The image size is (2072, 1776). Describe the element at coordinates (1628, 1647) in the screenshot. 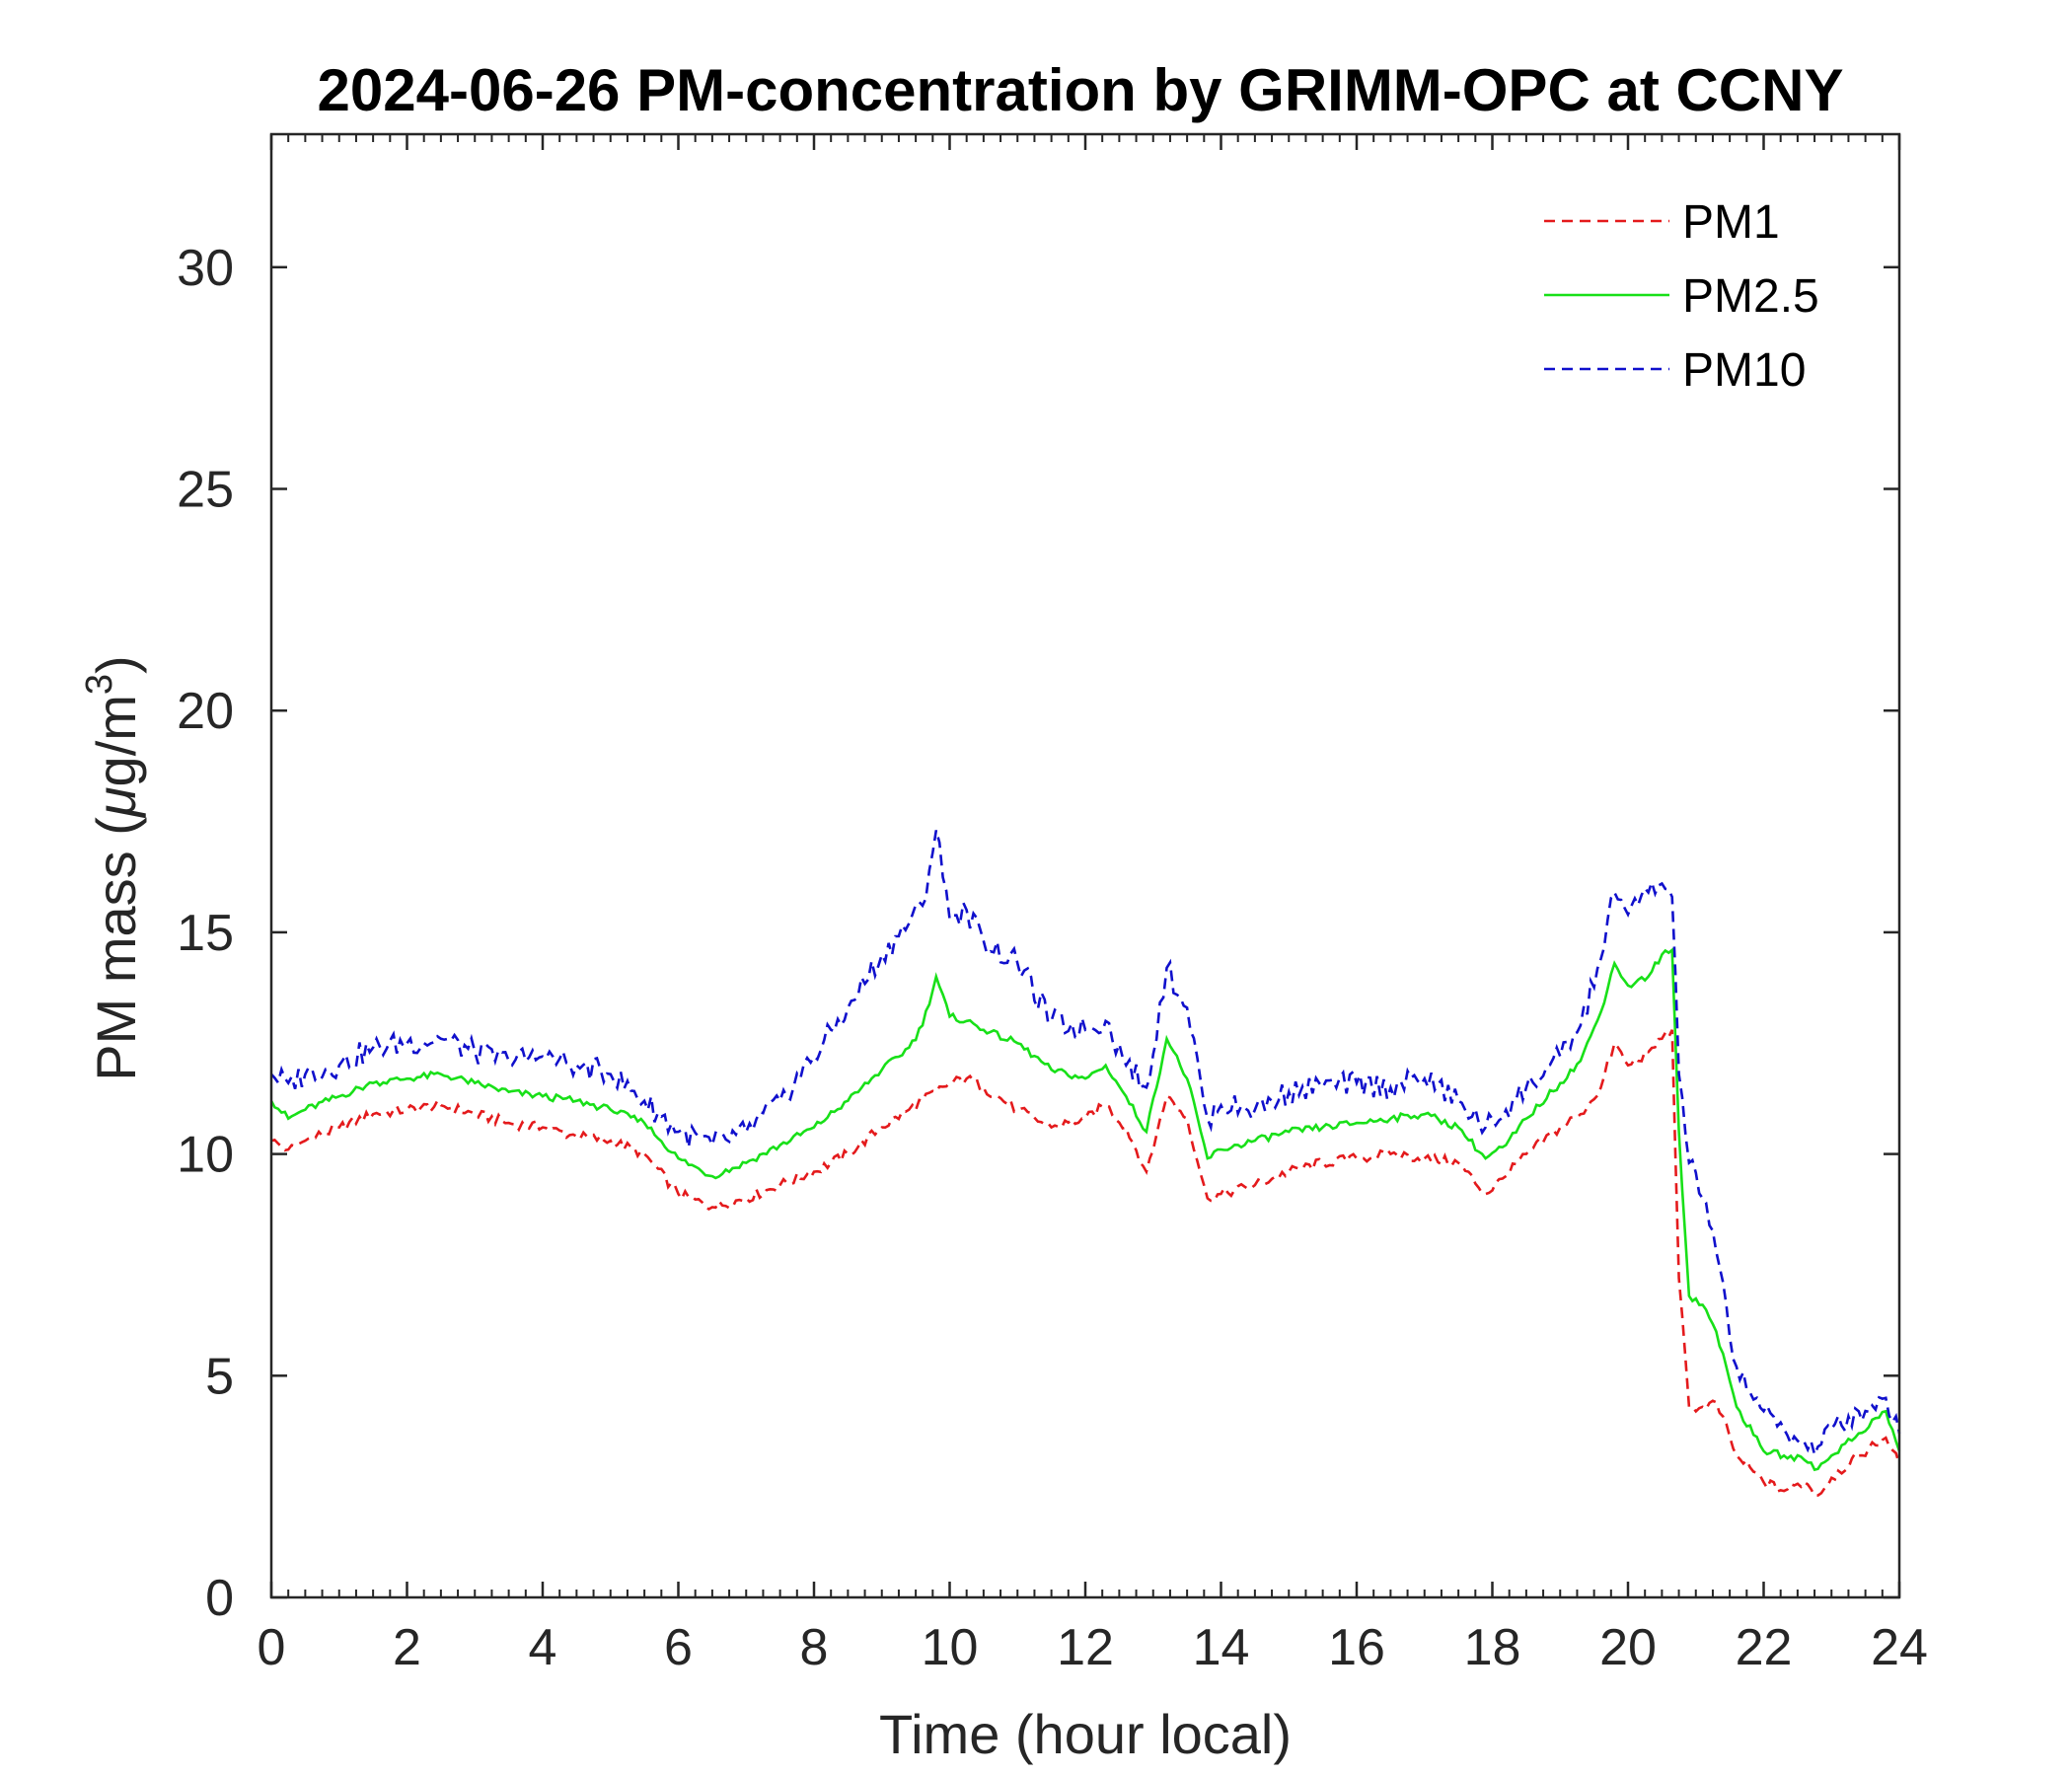

I see `x-tick-label: 20` at that location.